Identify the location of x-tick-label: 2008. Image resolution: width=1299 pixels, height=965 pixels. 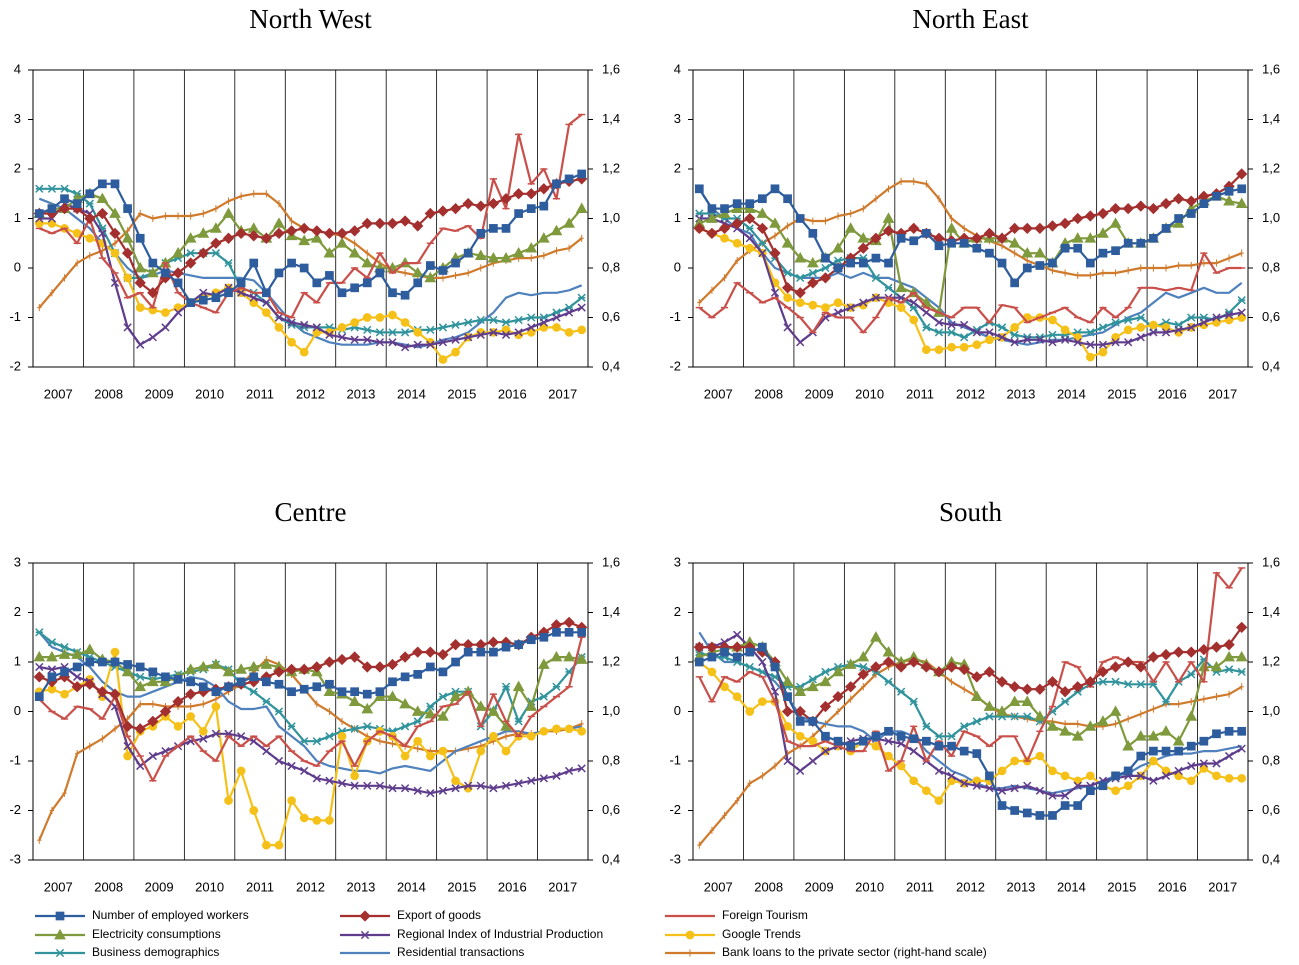
(108, 393).